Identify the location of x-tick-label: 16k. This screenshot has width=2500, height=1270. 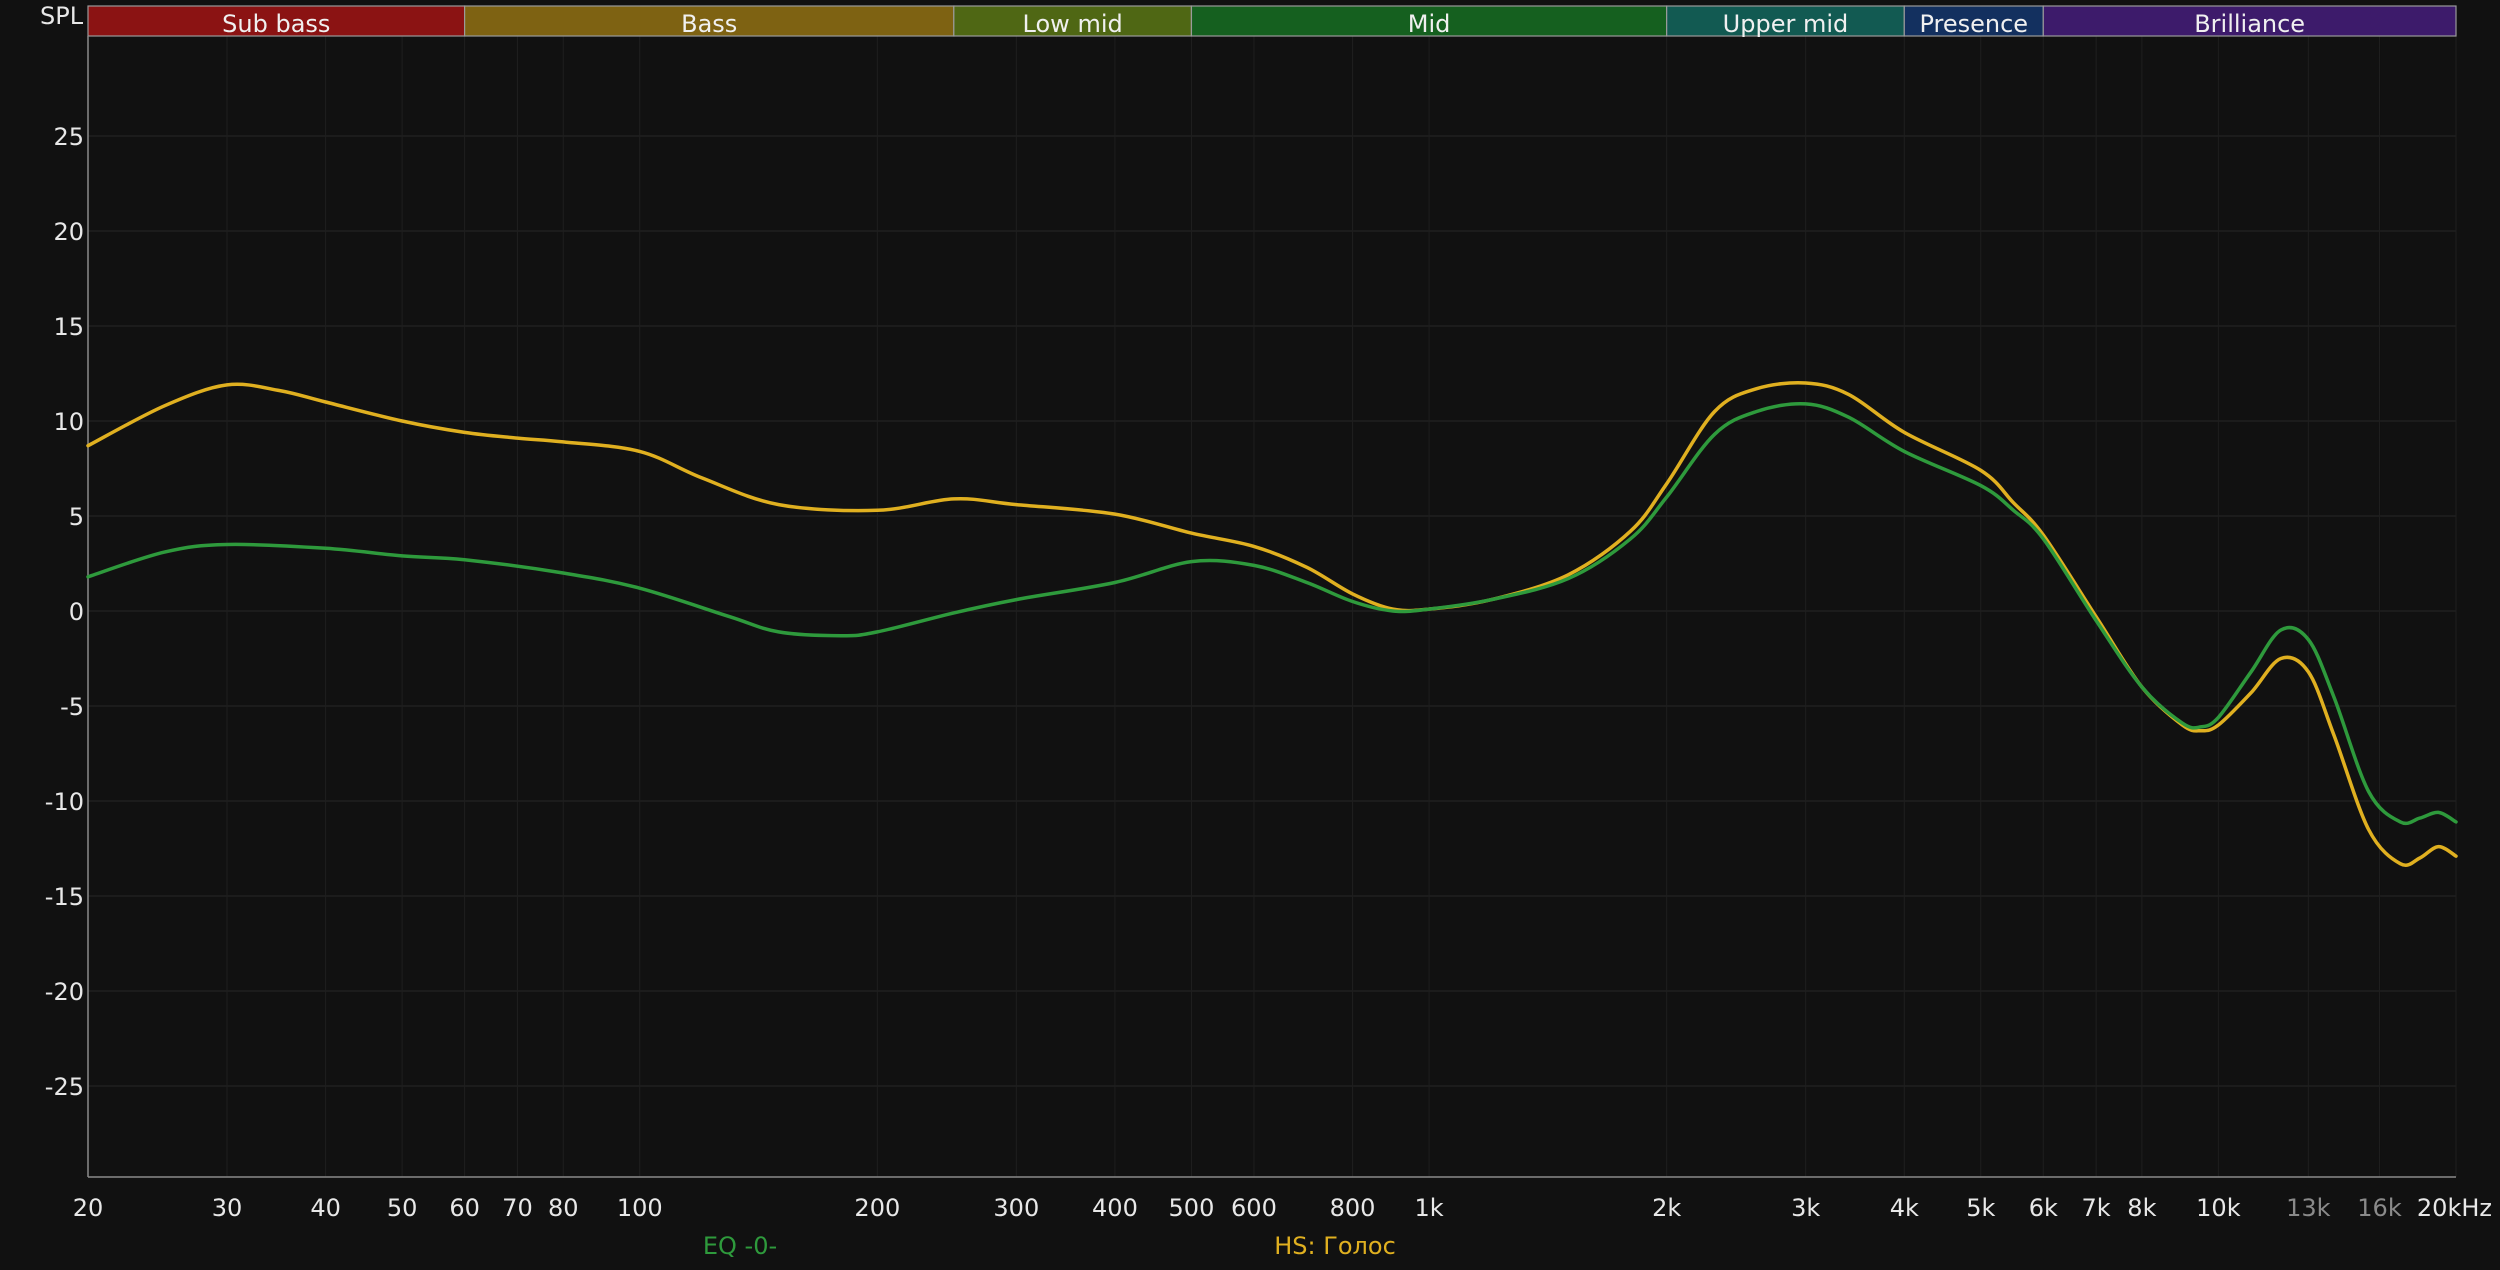
(2379, 1208).